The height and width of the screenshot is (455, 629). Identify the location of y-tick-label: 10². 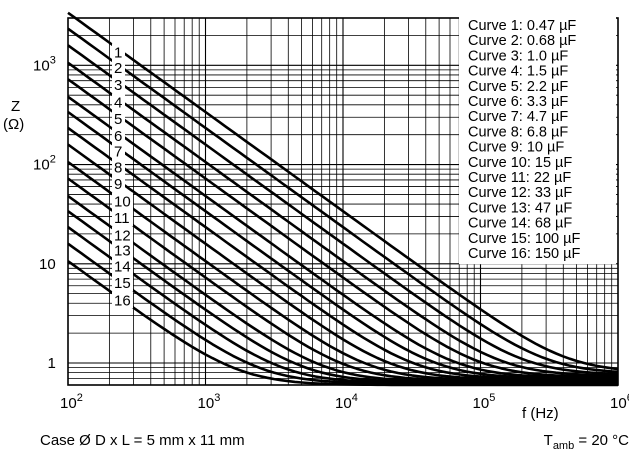
(44, 164).